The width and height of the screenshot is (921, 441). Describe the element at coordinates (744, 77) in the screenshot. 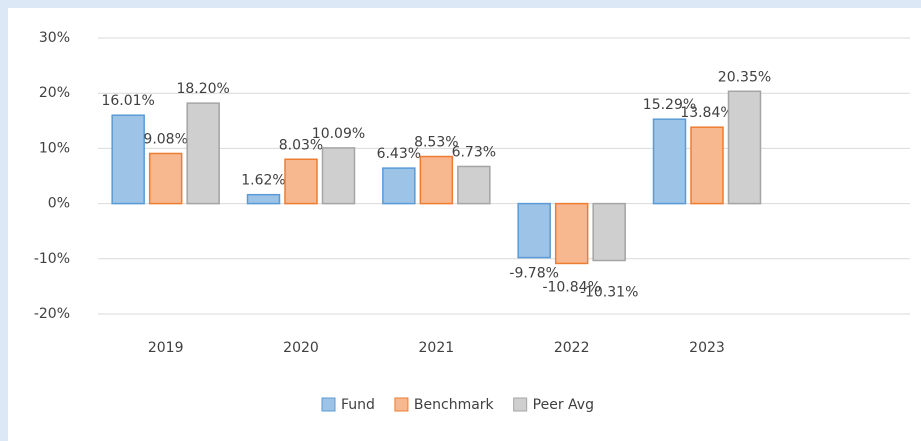

I see `data-label: 20.35%` at that location.